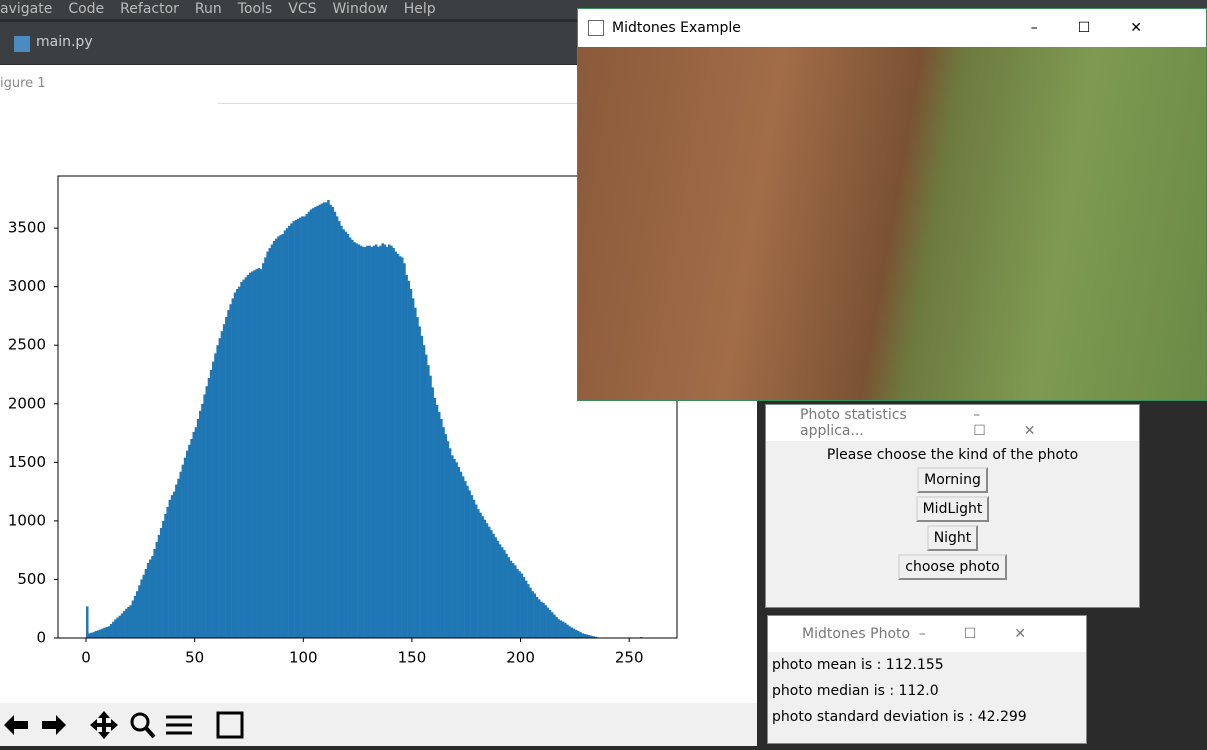 The image size is (1207, 750). Describe the element at coordinates (412, 658) in the screenshot. I see `x-tick-label: 150` at that location.